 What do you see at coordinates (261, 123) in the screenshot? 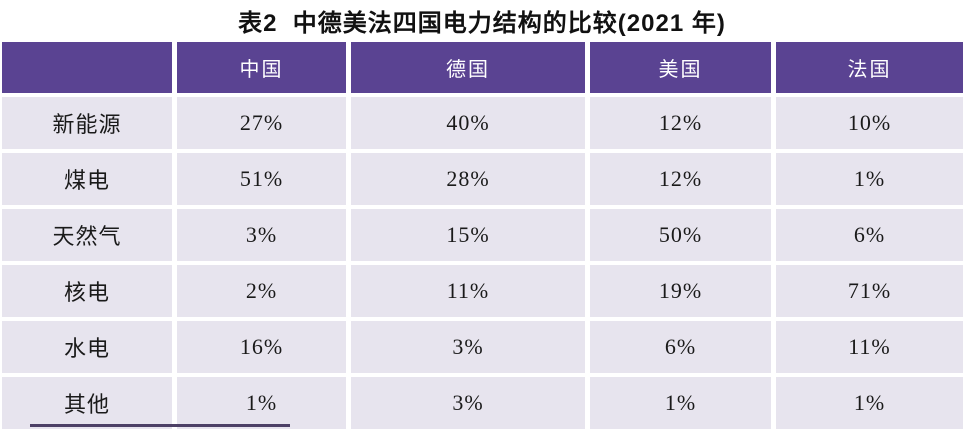
I see `value-cell: 27%` at bounding box center [261, 123].